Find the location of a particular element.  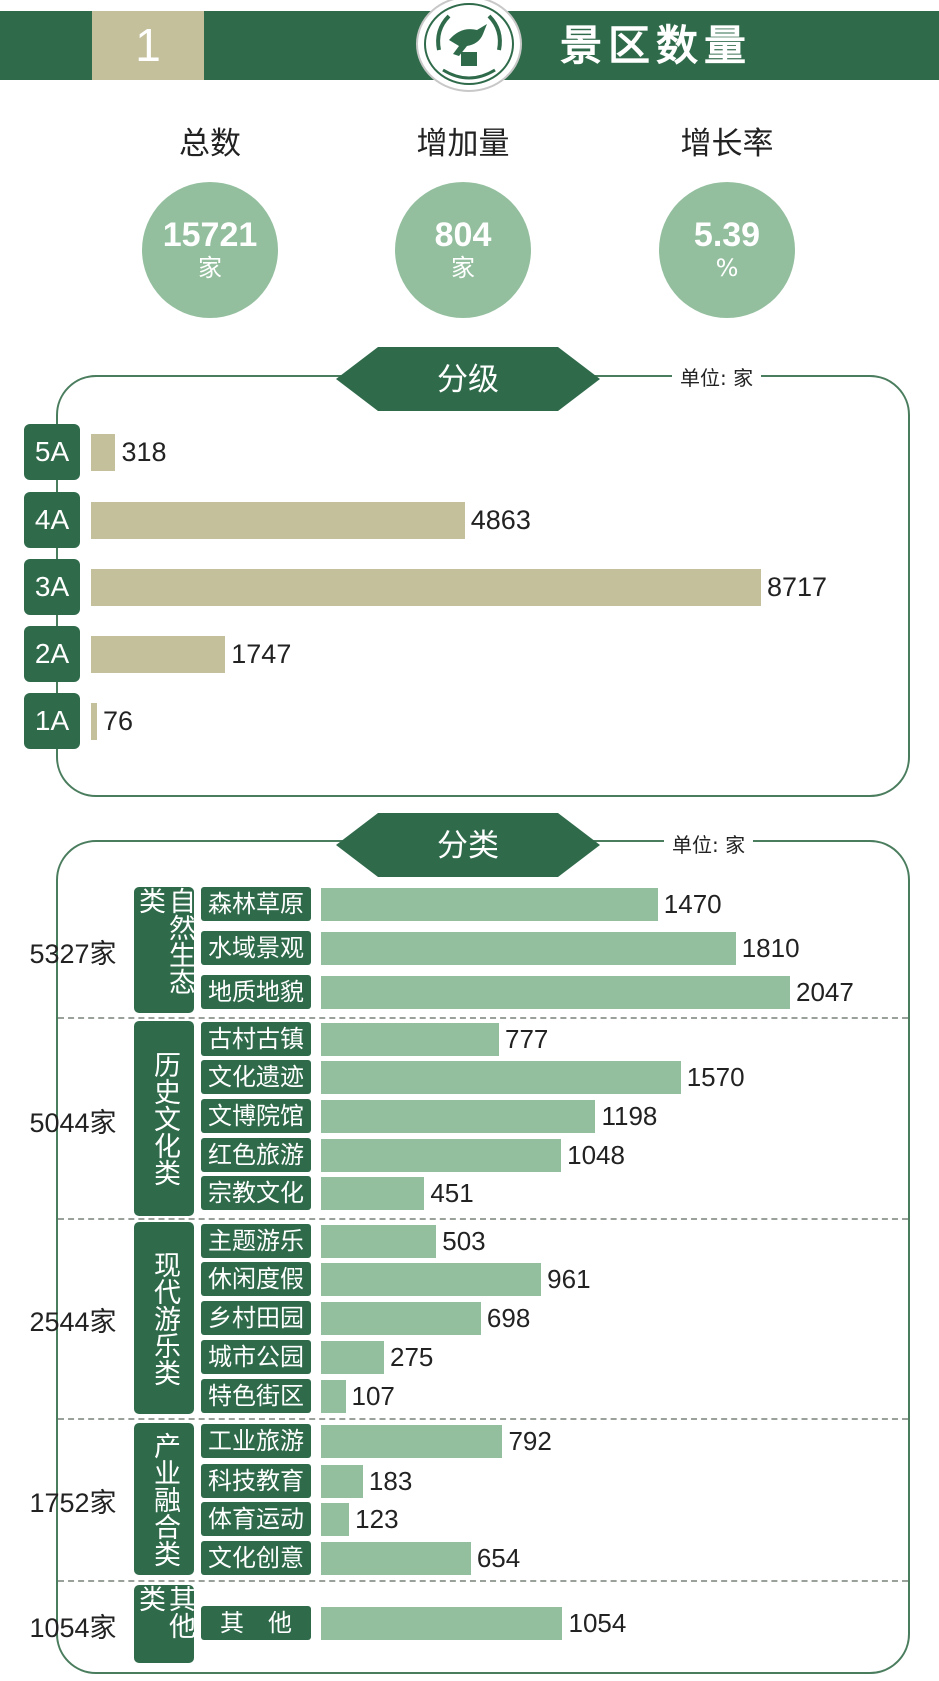

grade-label: 5A is located at coordinates (52, 452).